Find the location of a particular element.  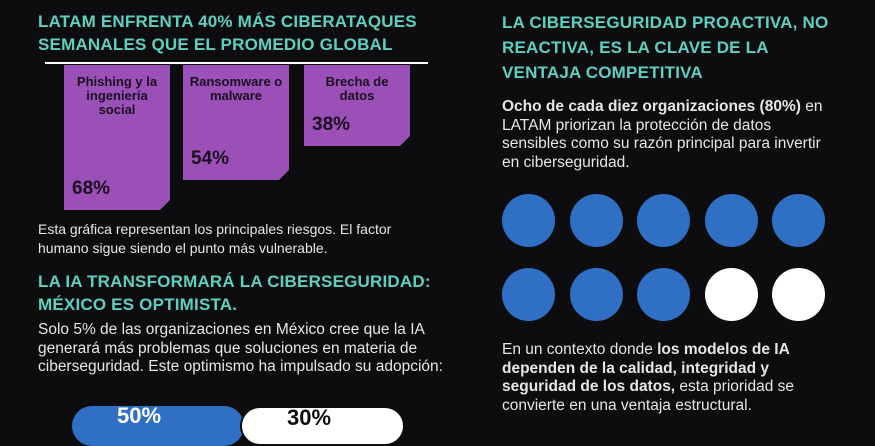

stat-bold: Ocho de cada diez organizaciones (80%) is located at coordinates (651, 106).